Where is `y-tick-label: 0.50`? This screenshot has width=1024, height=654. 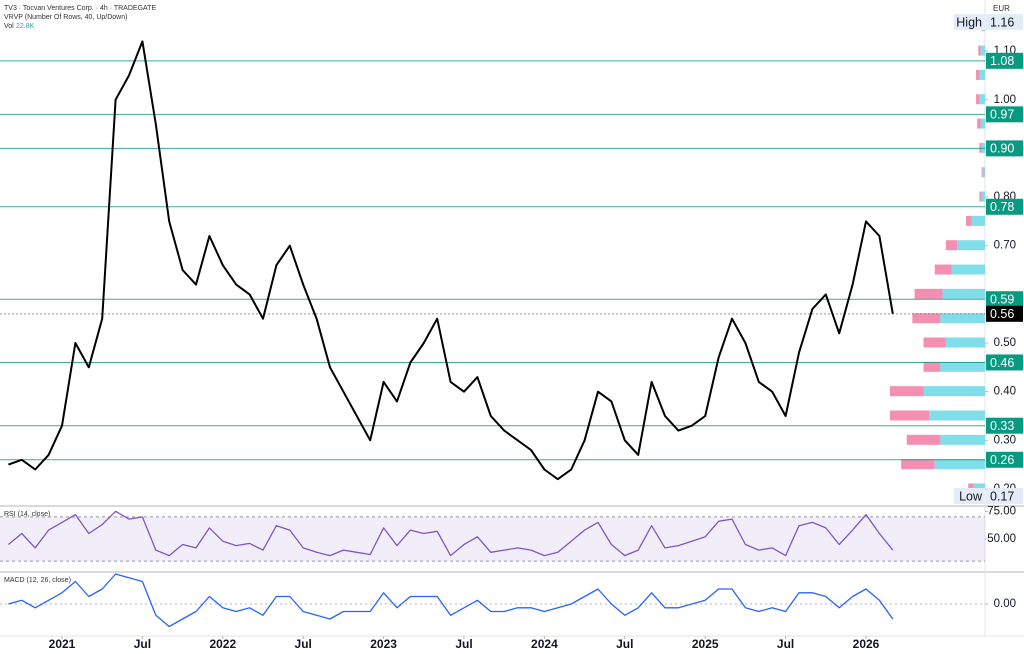
y-tick-label: 0.50 is located at coordinates (1005, 343).